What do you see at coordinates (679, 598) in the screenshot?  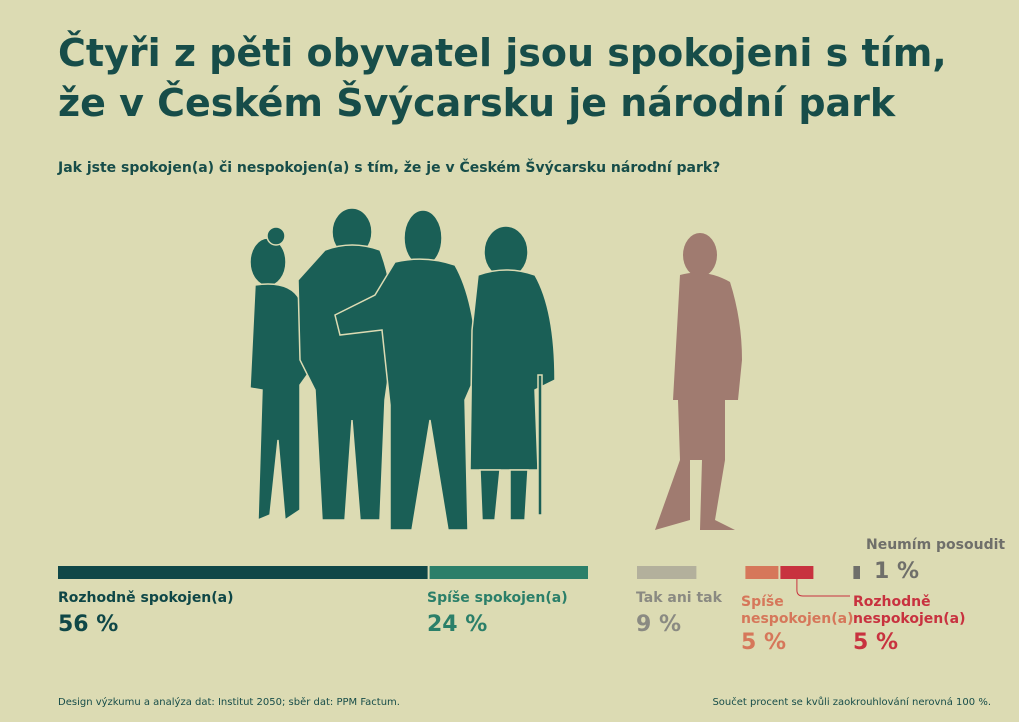 I see `category-label: Tak ani tak` at bounding box center [679, 598].